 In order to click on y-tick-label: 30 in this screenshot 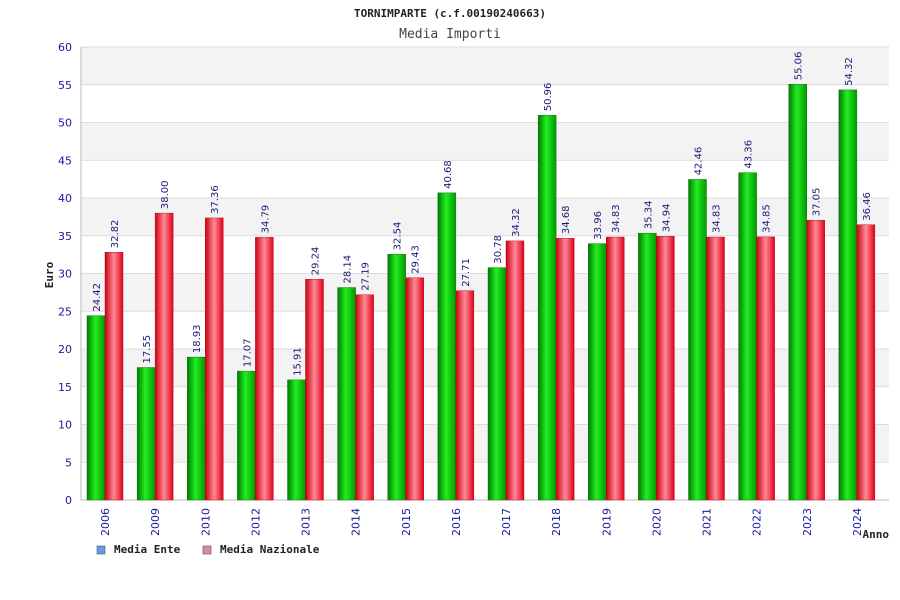, I will do `click(65, 274)`.